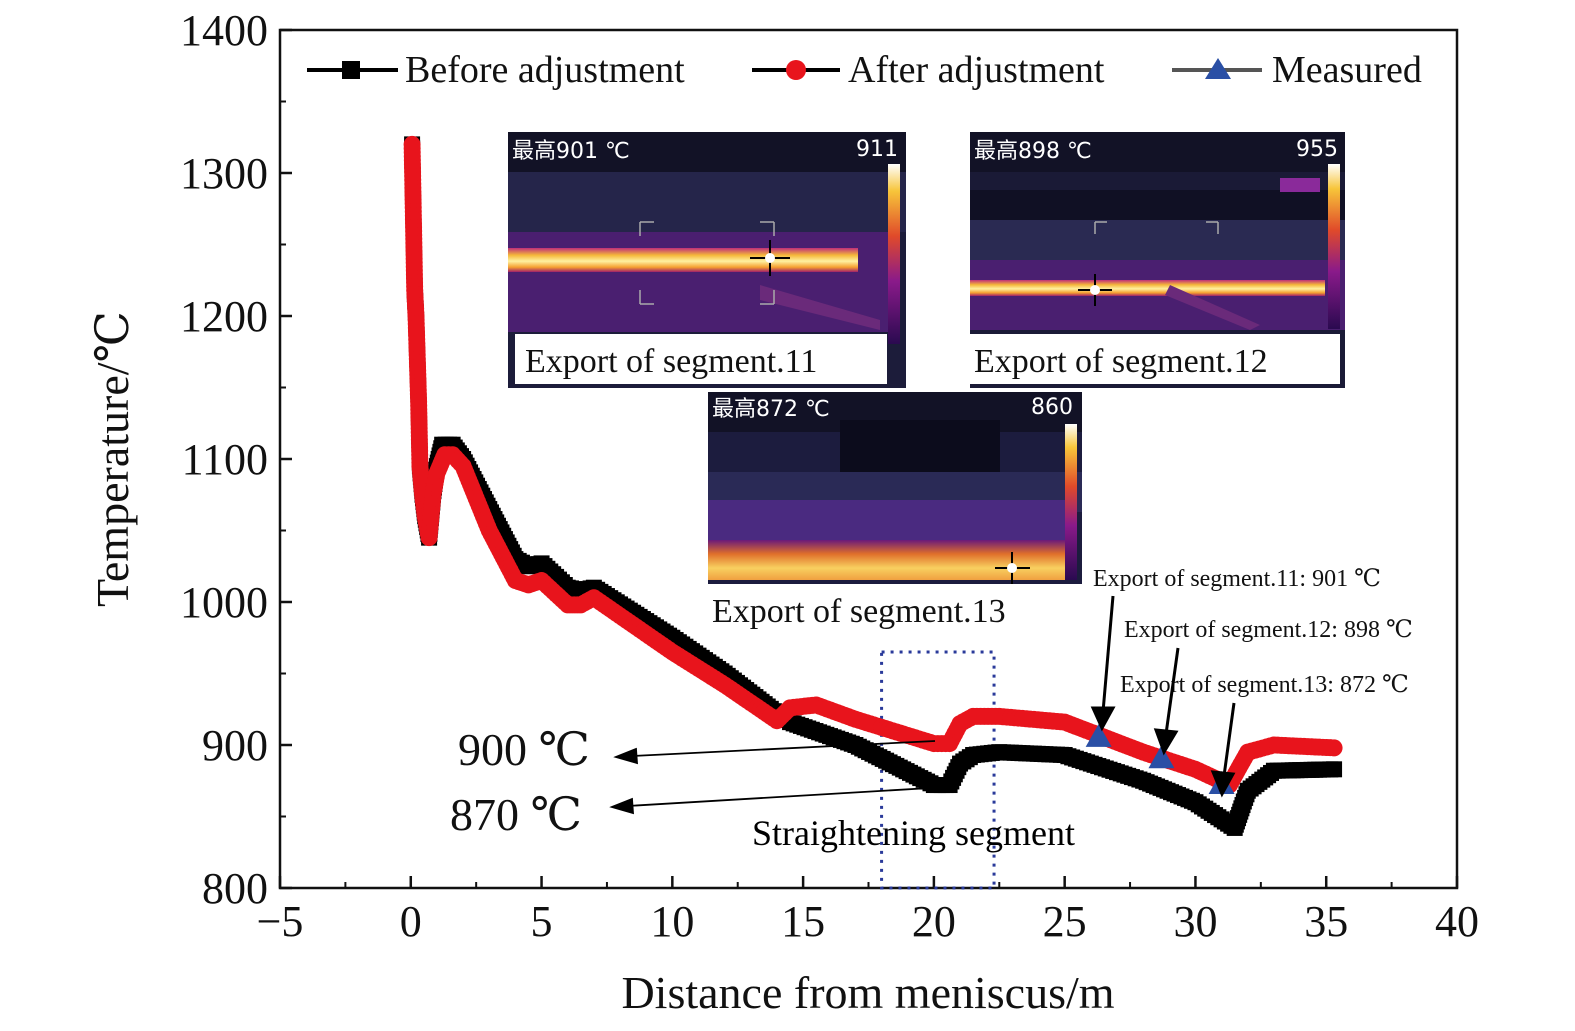  Describe the element at coordinates (1065, 921) in the screenshot. I see `x-tick-label: 25` at that location.